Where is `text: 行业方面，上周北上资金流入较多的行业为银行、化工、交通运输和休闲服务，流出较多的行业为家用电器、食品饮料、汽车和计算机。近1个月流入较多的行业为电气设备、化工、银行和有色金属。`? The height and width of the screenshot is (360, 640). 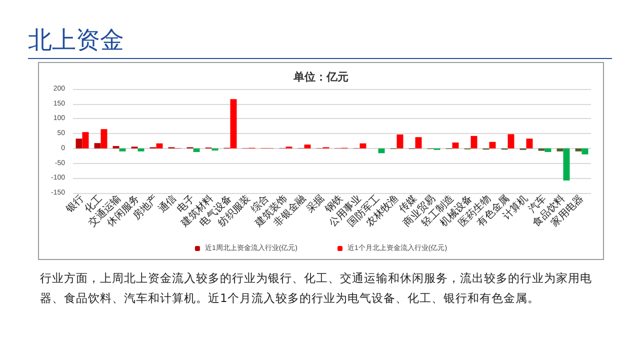 text: 行业方面，上周北上资金流入较多的行业为银行、化工、交通运输和休闲服务，流出较多的行业为家用电器、食品饮料、汽车和计算机。近1个月流入较多的行业为电气设备、化工、银行和有色金属。 is located at coordinates (316, 288).